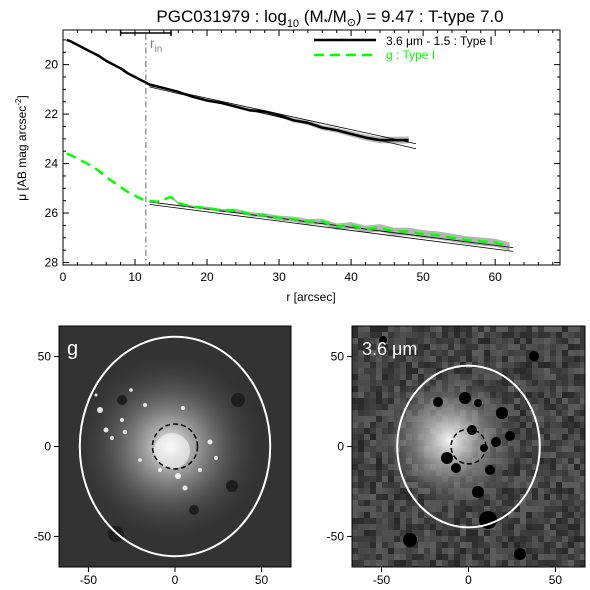 This screenshot has height=590, width=590. Describe the element at coordinates (262, 580) in the screenshot. I see `image-x-tick-label: 50` at that location.